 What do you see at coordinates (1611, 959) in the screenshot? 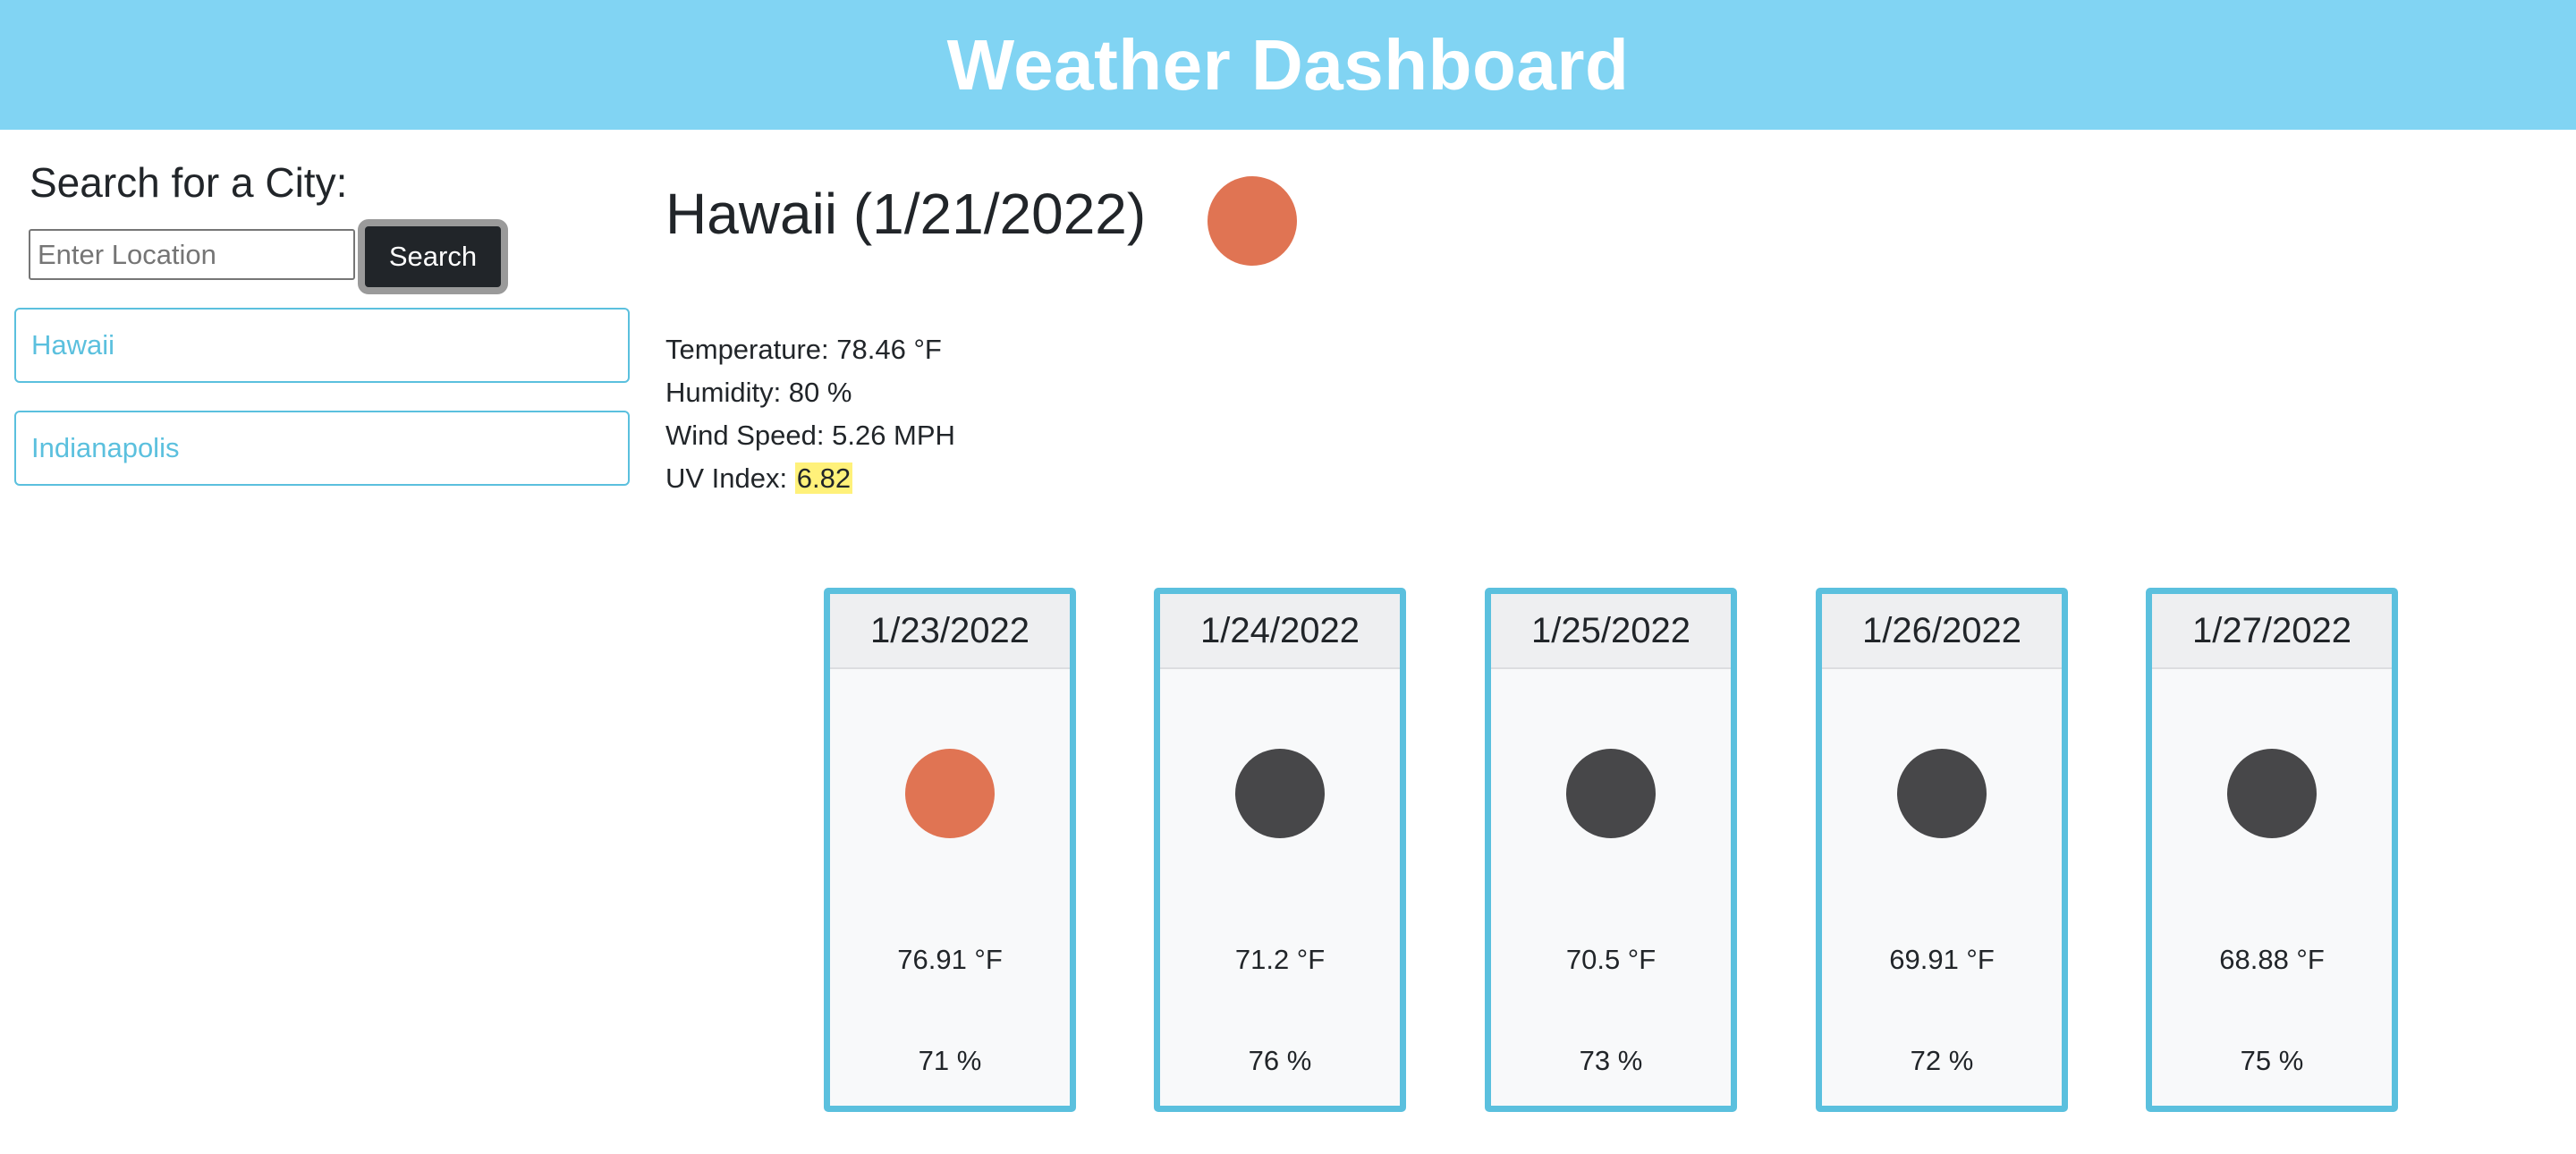
I see `forecast-temperature: 70.5 °F` at bounding box center [1611, 959].